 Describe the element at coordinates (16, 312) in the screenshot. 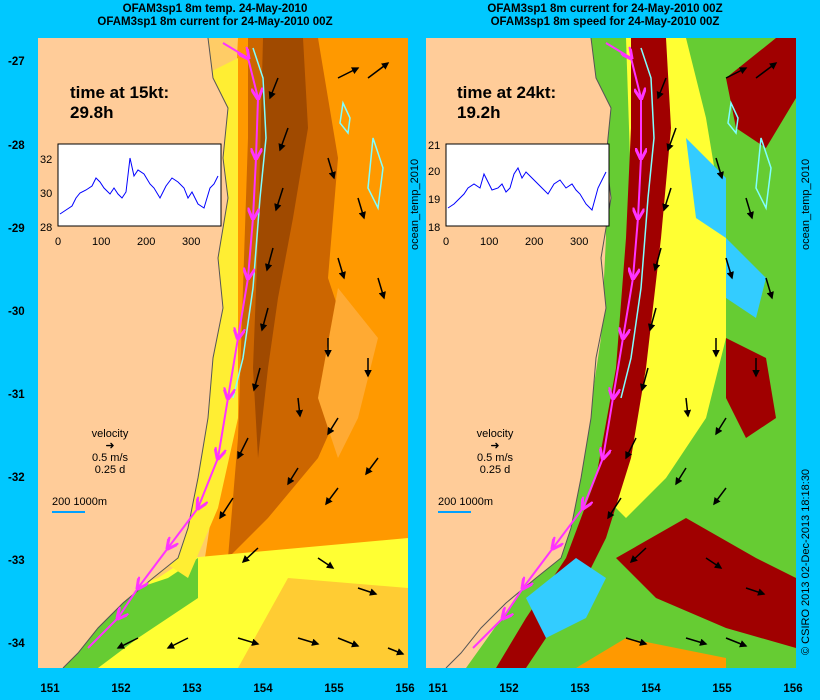

I see `y-axis-tick: -30` at that location.